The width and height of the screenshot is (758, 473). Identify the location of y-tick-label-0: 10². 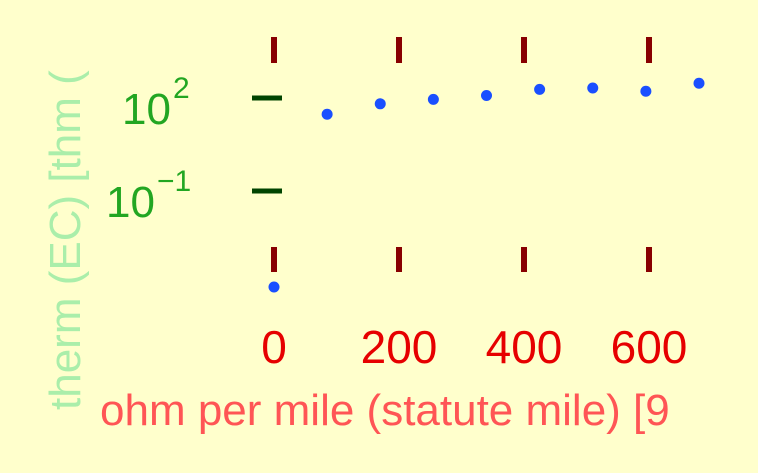
(156, 103).